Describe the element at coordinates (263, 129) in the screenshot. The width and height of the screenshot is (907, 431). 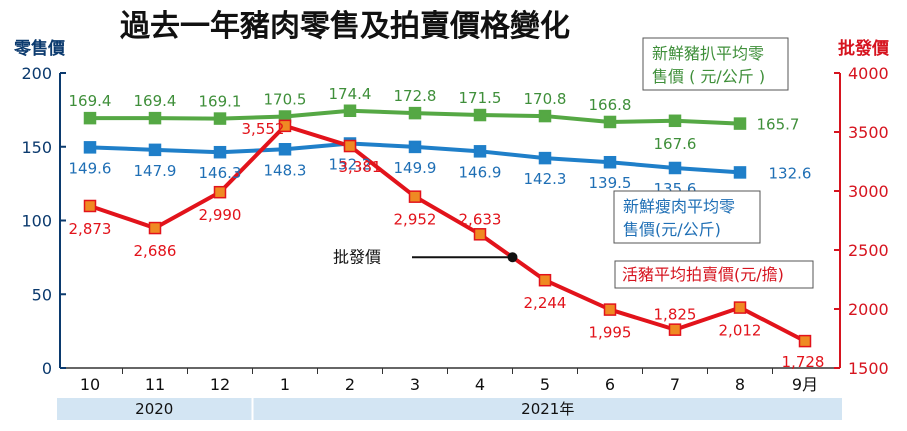
I see `data-label: 3,552` at that location.